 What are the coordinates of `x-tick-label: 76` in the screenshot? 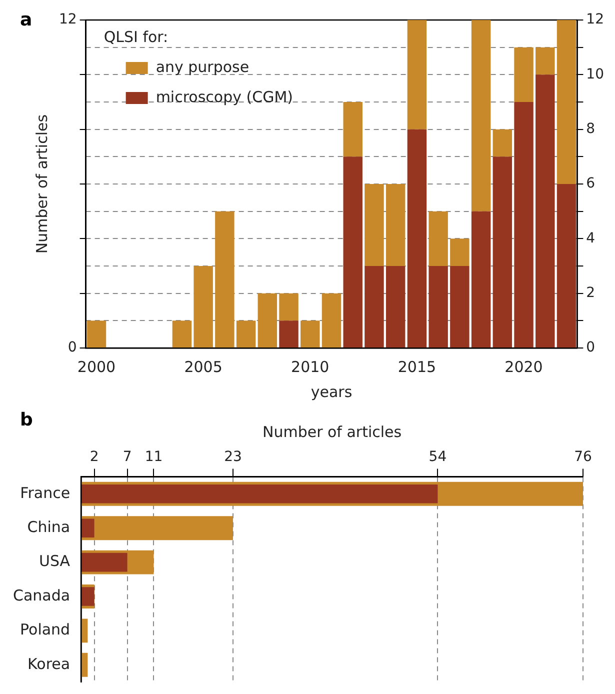 It's located at (583, 457).